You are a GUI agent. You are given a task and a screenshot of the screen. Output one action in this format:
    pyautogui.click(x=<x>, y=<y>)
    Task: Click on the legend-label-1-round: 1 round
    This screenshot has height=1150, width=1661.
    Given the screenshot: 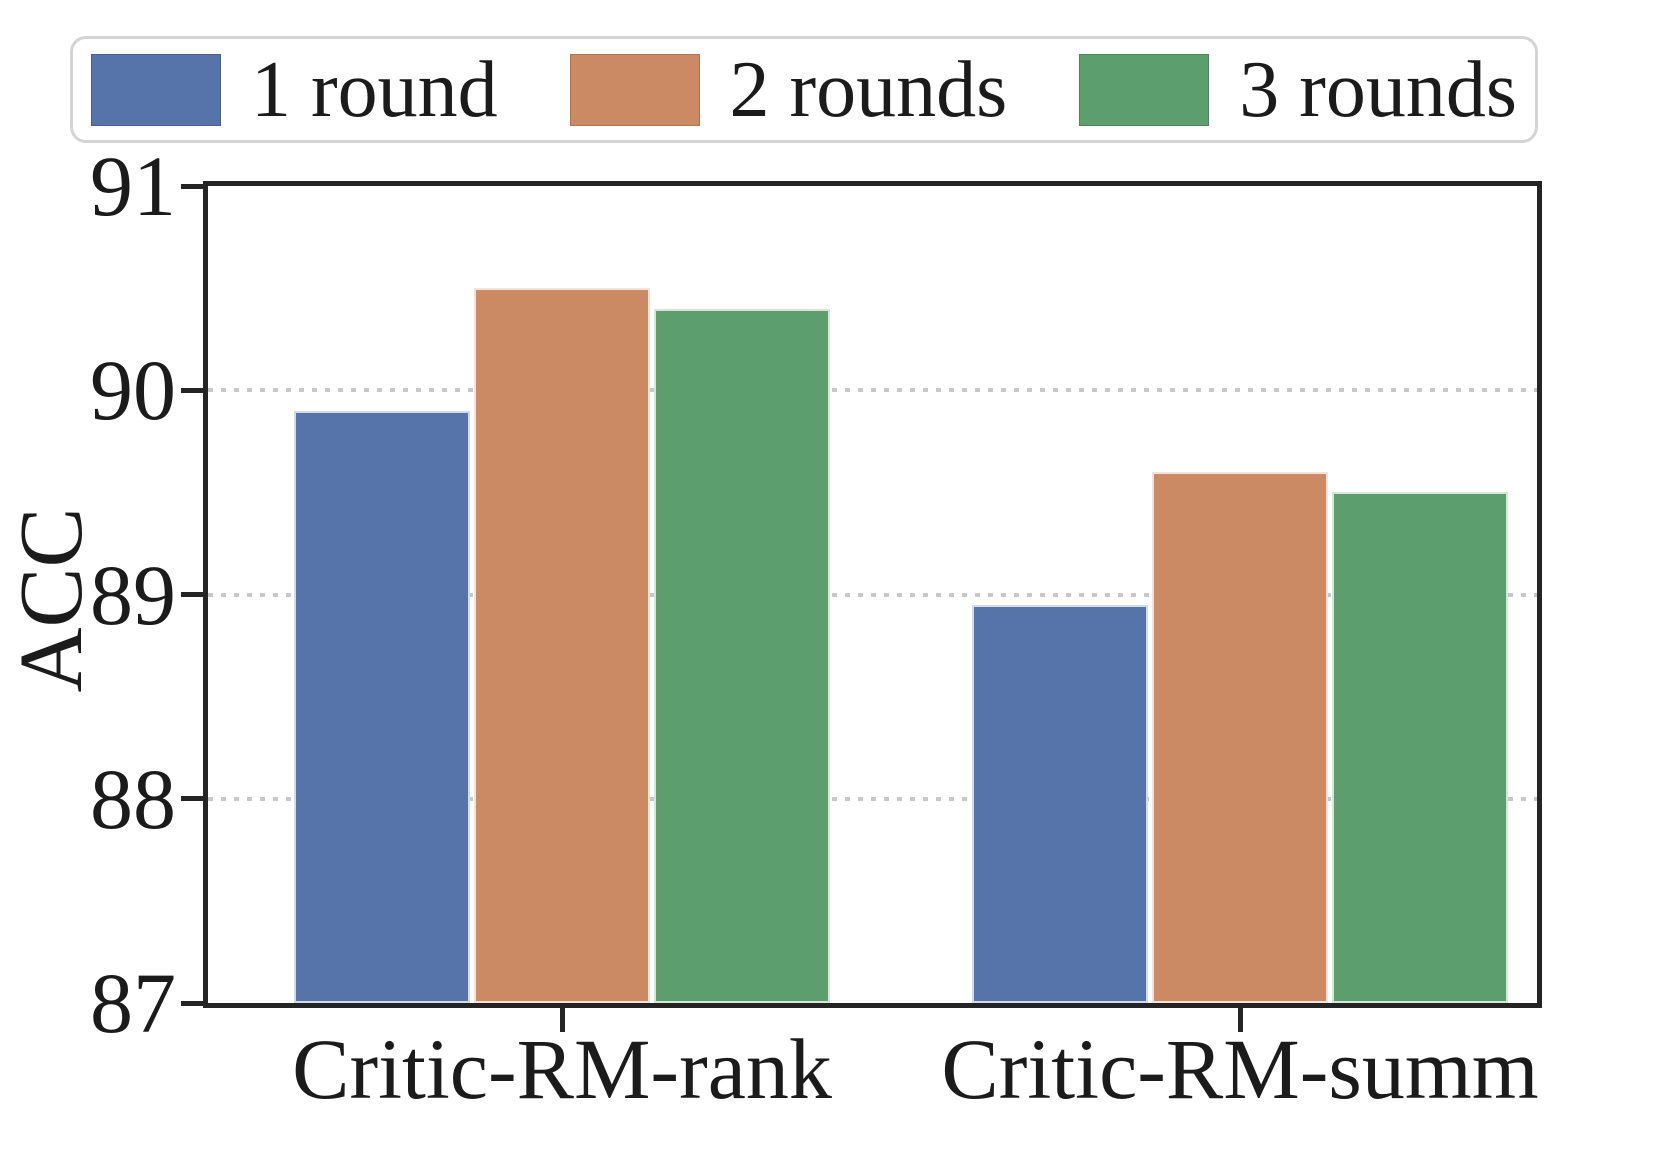 What is the action you would take?
    pyautogui.click(x=374, y=89)
    